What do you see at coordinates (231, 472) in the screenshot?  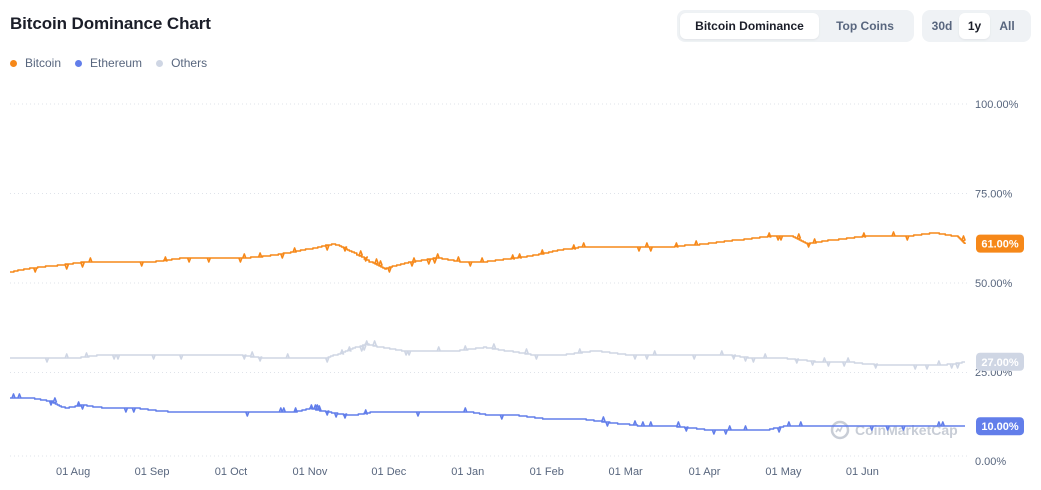 I see `x-tick-label: 01 Oct` at bounding box center [231, 472].